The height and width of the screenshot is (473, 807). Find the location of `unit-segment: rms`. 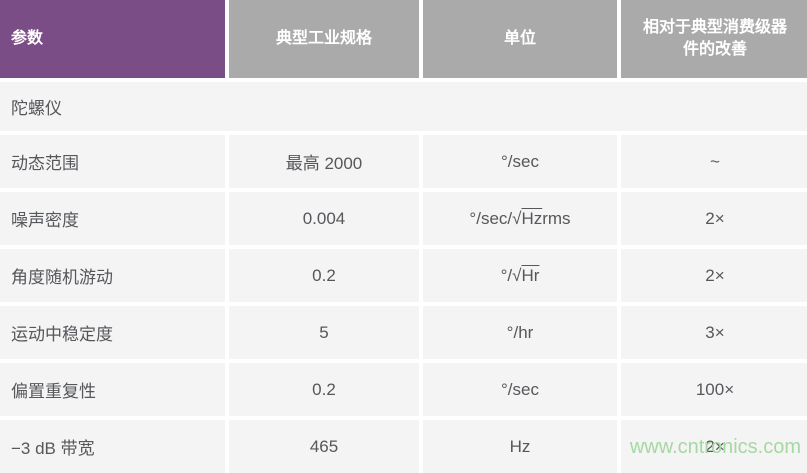

unit-segment: rms is located at coordinates (556, 218).